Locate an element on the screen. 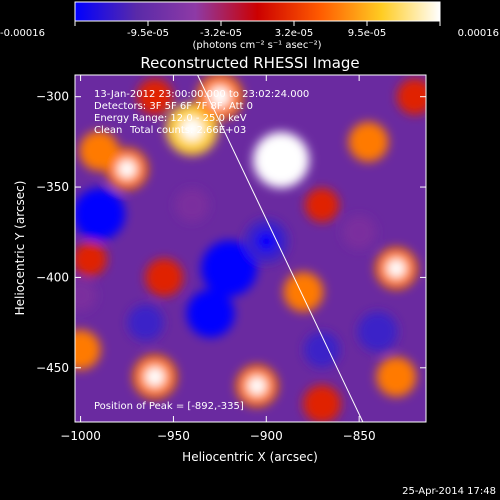  annotation-counts: Total counts: 2.66E+03 is located at coordinates (187, 130).